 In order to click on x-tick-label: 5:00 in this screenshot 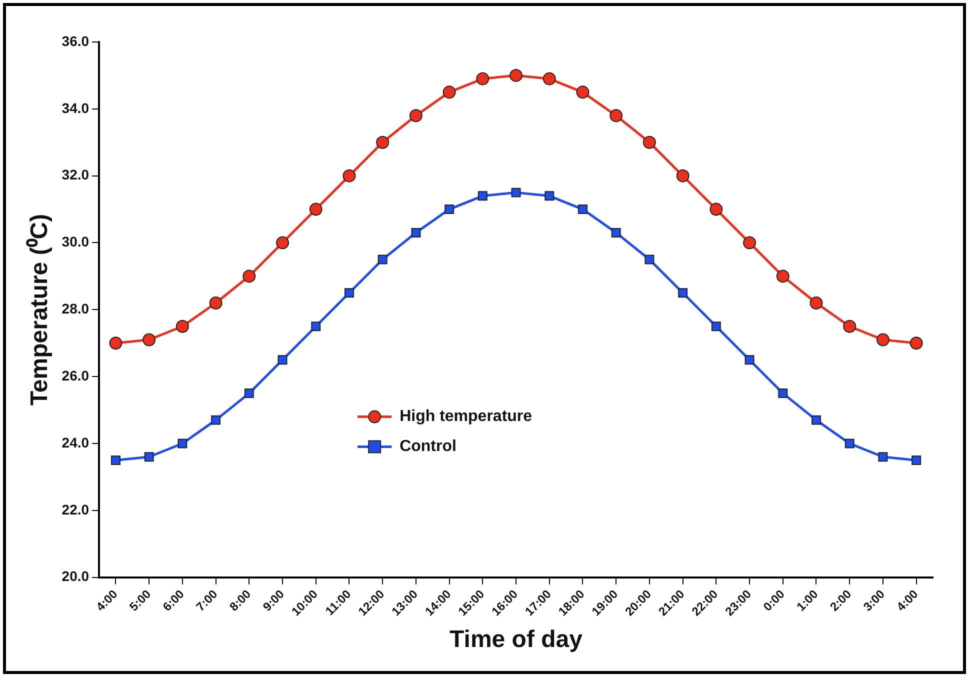, I will do `click(140, 600)`.